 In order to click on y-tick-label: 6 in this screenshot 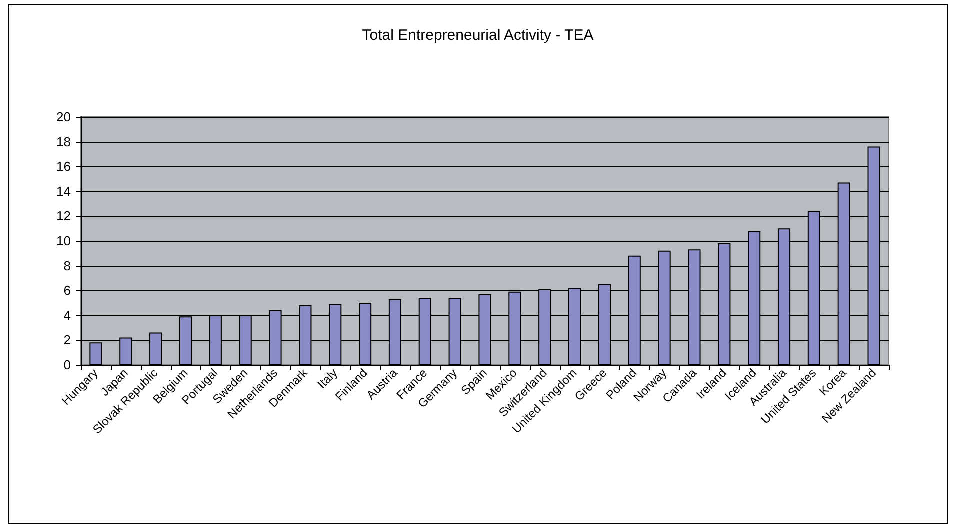, I will do `click(67, 290)`.